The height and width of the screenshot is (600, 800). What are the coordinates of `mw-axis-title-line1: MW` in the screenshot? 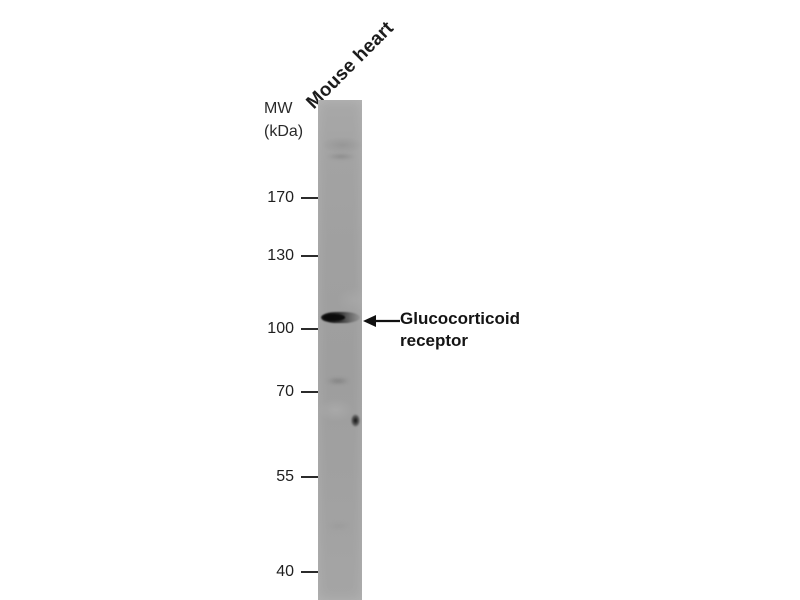 It's located at (278, 108).